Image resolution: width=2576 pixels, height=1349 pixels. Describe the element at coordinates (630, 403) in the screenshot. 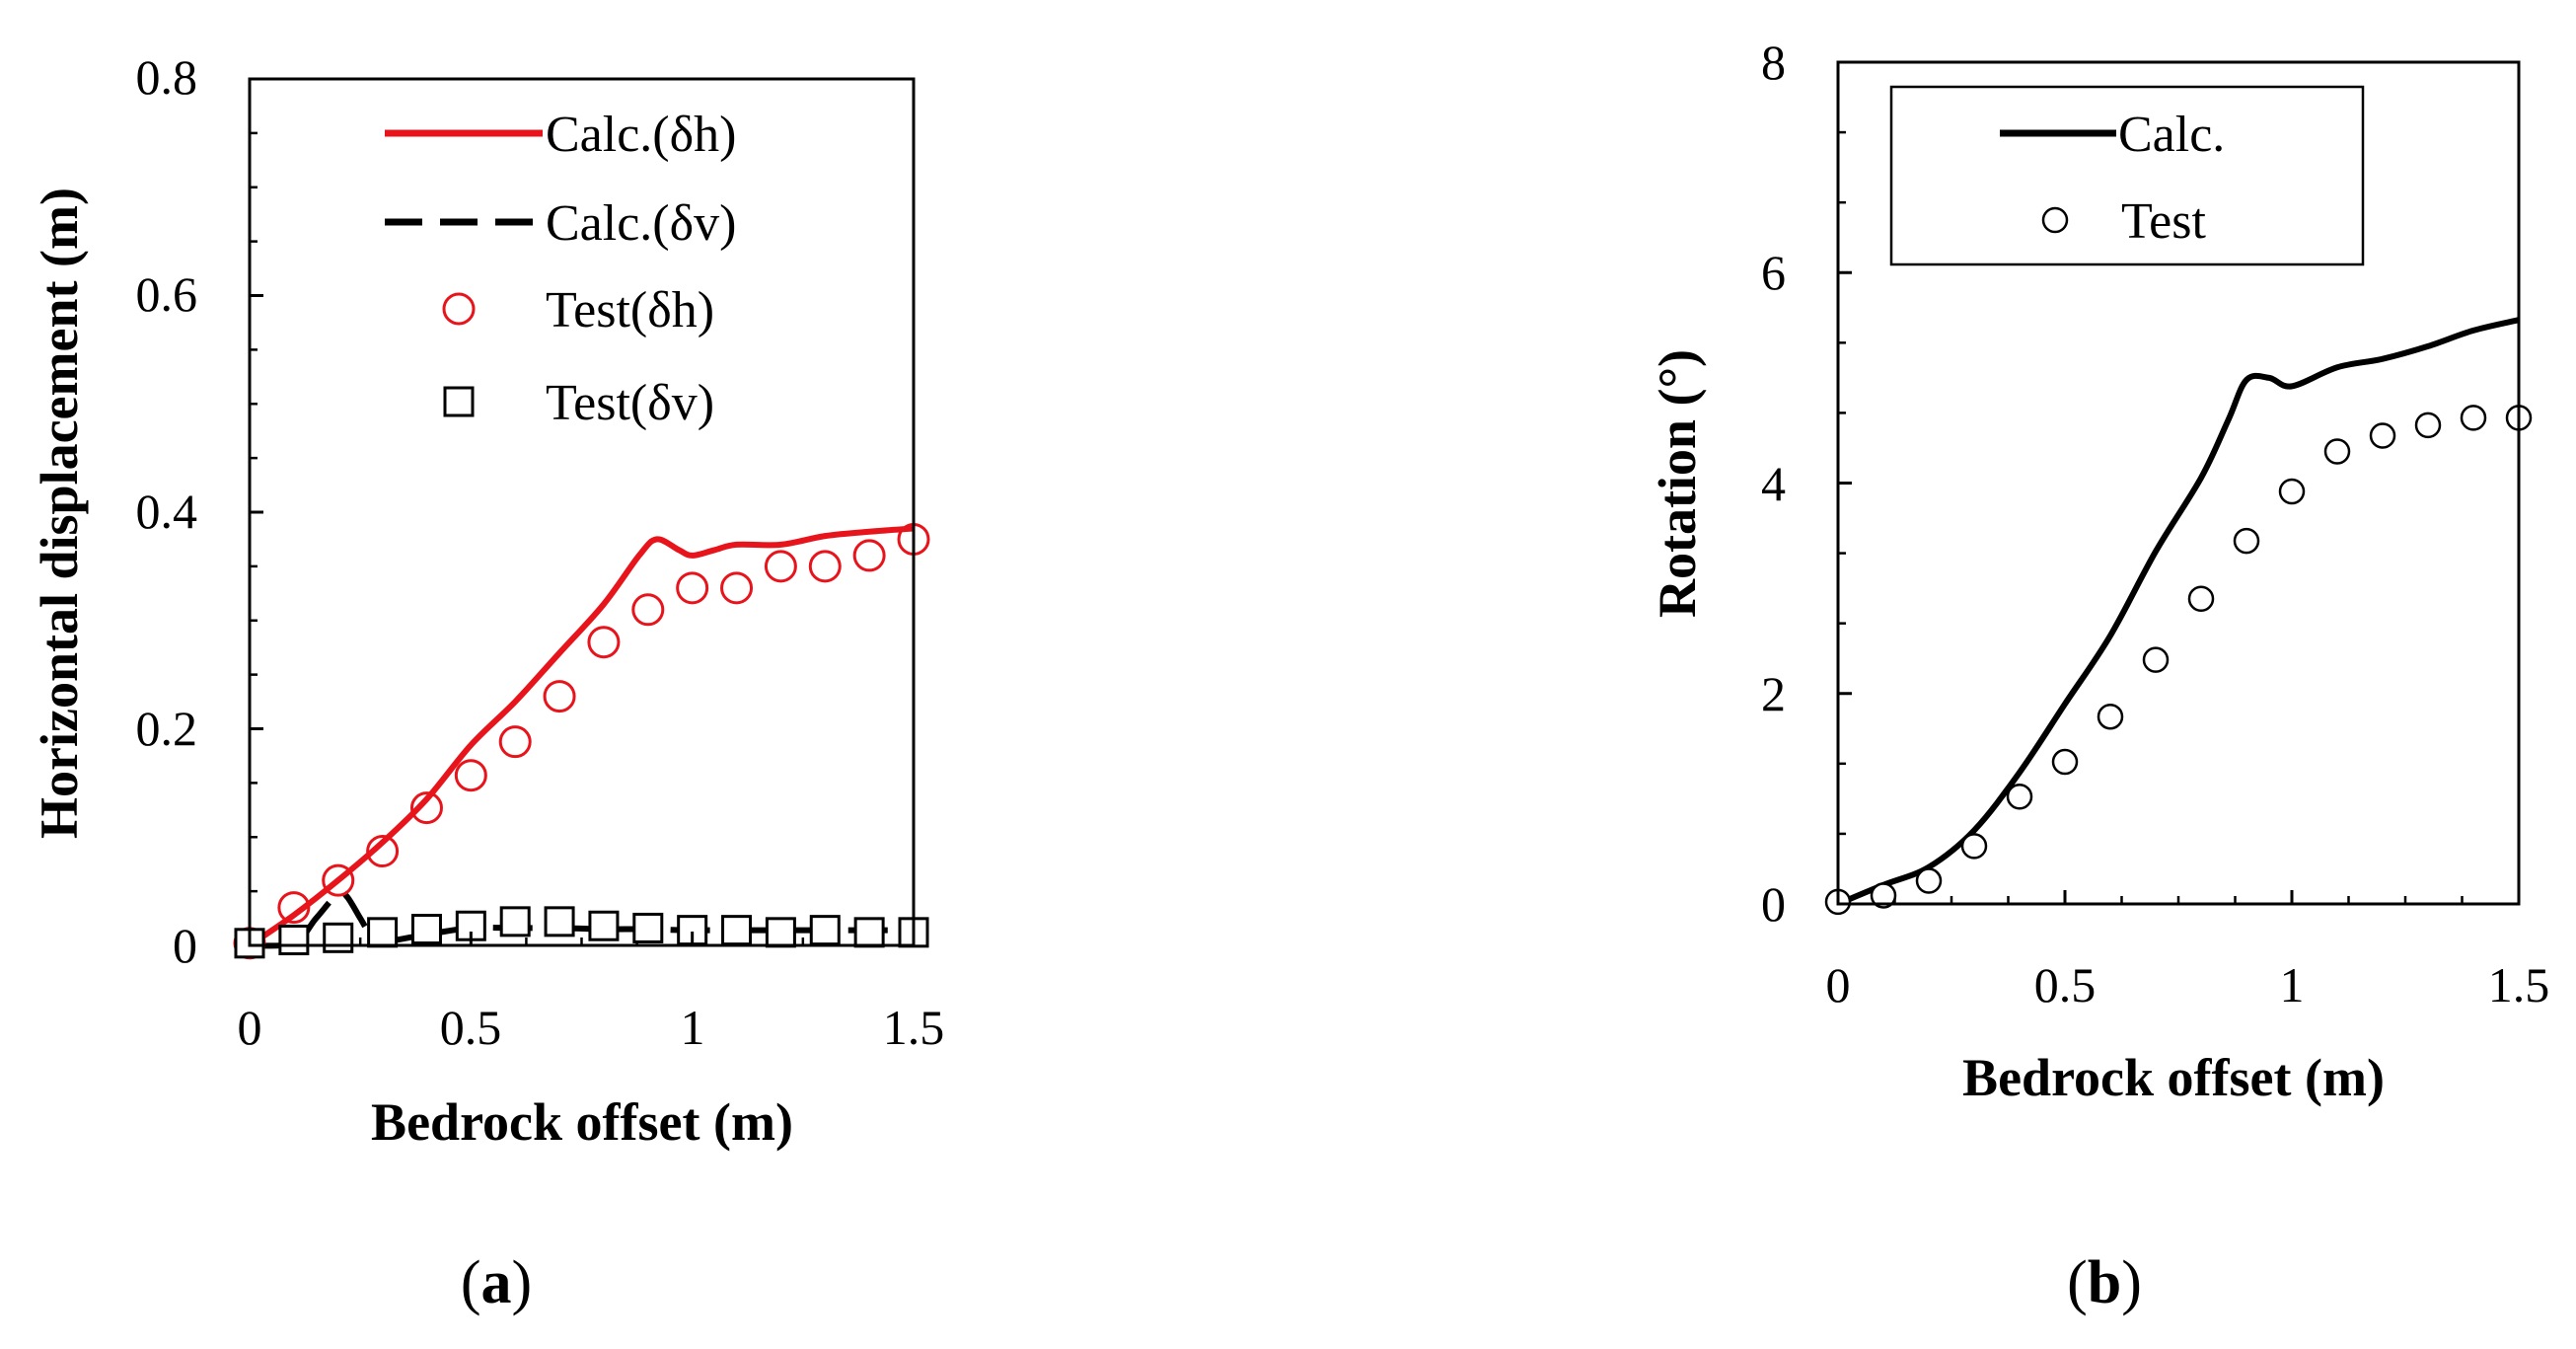

I see `legend-label-test-dv: Test(δv)` at that location.